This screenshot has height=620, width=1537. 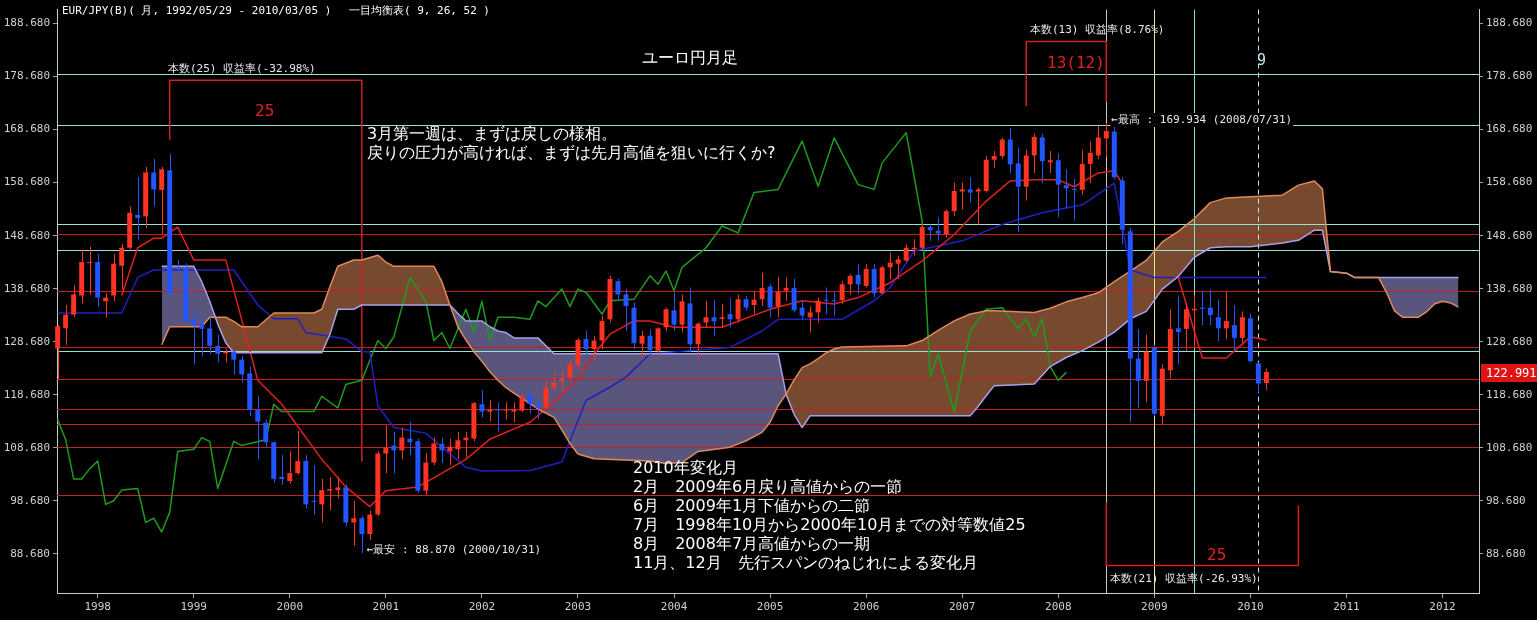 What do you see at coordinates (1509, 129) in the screenshot?
I see `y2-tick-label: 168.680` at bounding box center [1509, 129].